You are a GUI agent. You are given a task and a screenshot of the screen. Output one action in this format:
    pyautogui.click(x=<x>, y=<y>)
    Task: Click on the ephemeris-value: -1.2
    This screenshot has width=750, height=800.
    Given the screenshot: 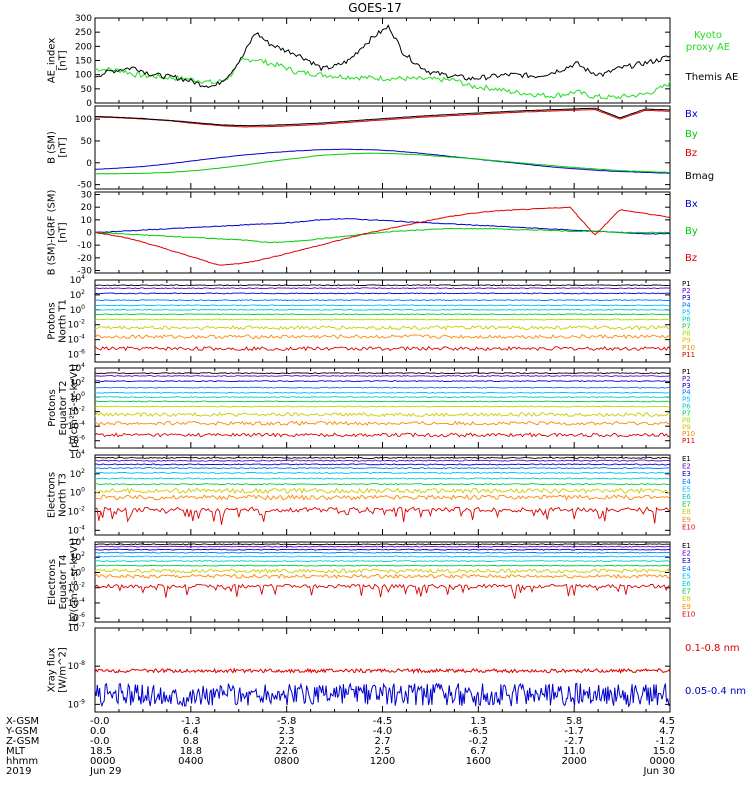 What is the action you would take?
    pyautogui.click(x=665, y=741)
    